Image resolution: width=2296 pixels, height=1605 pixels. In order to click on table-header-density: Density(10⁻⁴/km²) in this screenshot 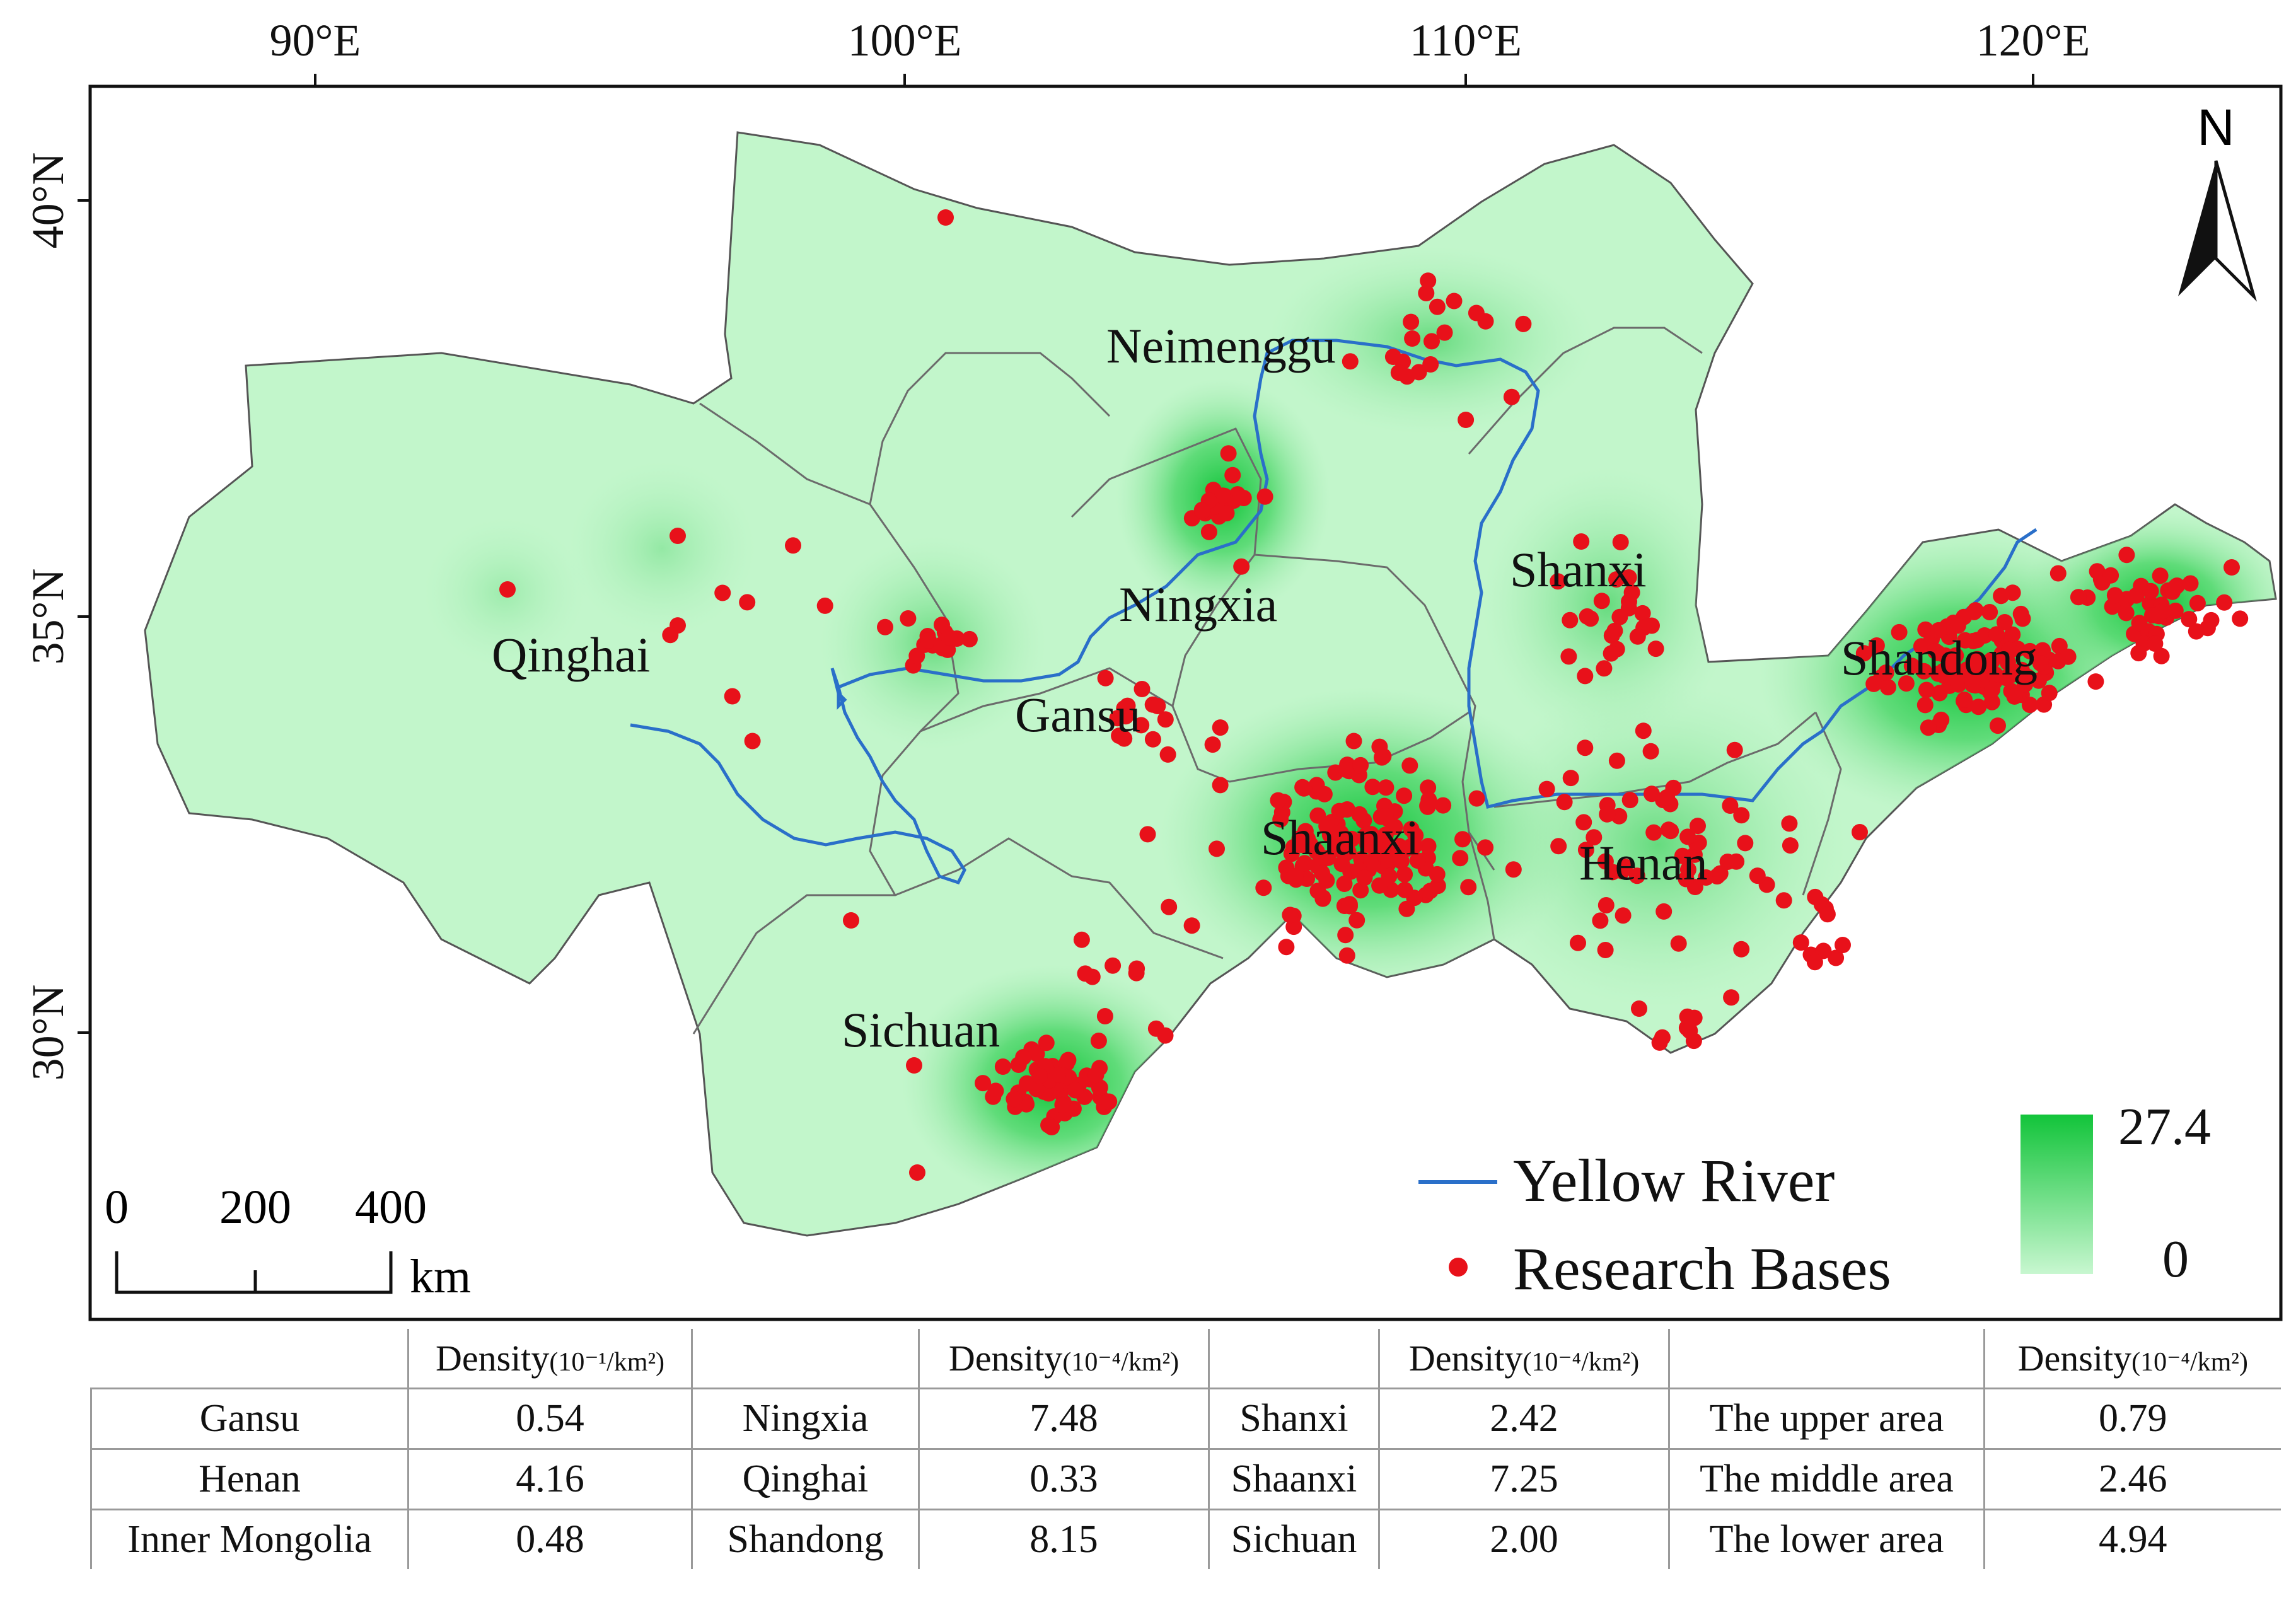, I will do `click(1064, 1359)`.